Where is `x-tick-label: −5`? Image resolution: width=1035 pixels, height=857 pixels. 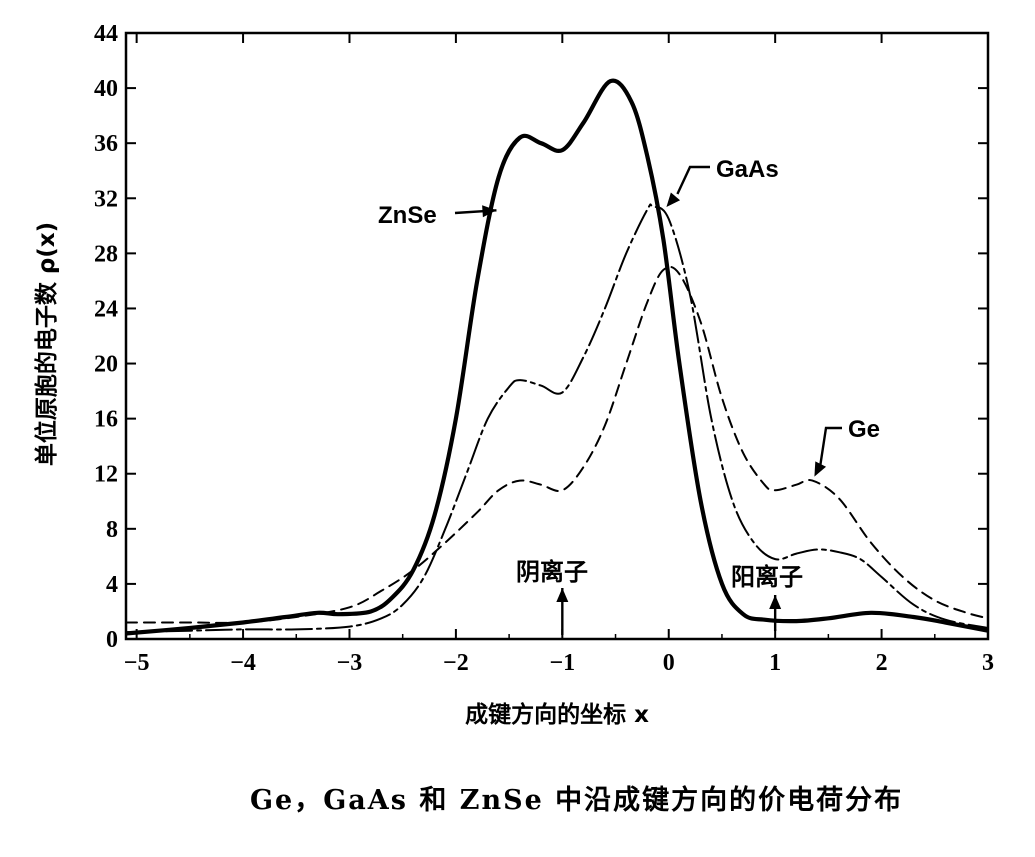 x-tick-label: −5 is located at coordinates (137, 663).